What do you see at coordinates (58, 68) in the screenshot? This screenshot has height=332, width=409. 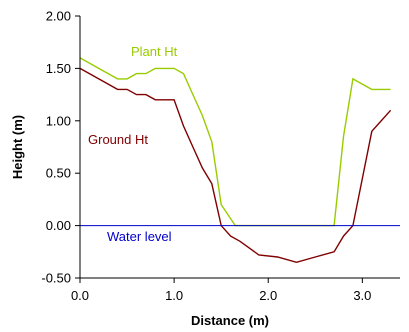 I see `y-tick-label: 1.50` at bounding box center [58, 68].